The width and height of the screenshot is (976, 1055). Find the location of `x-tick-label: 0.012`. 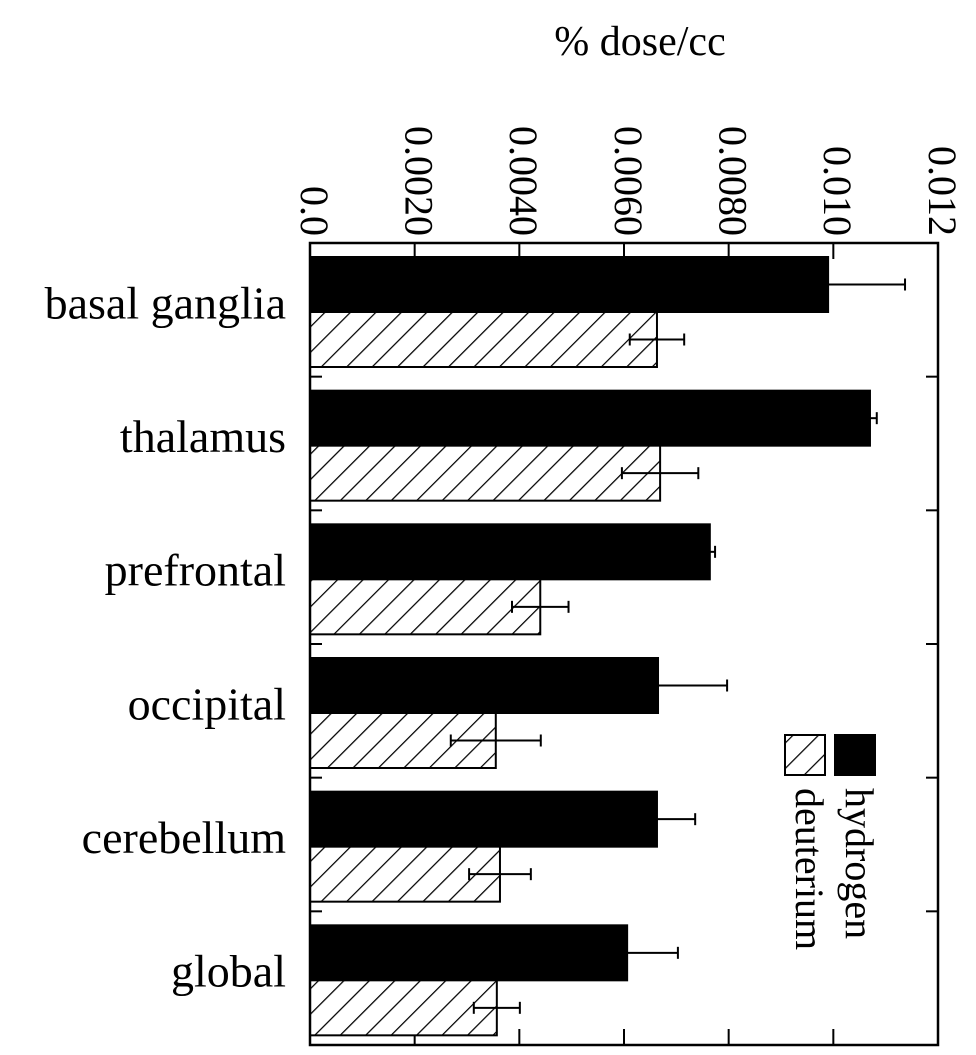

x-tick-label: 0.012 is located at coordinates (942, 191).